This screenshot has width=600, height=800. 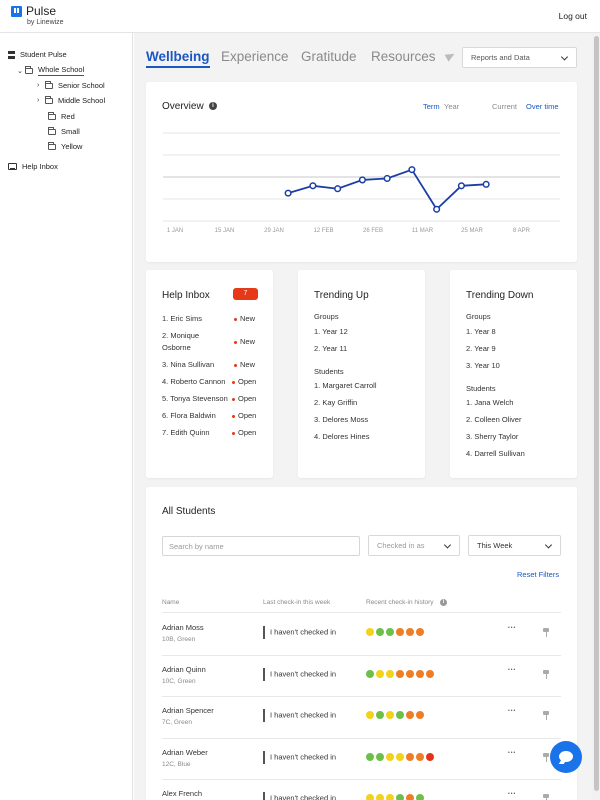 What do you see at coordinates (186, 295) in the screenshot?
I see `help-inbox-title: Help Inbox` at bounding box center [186, 295].